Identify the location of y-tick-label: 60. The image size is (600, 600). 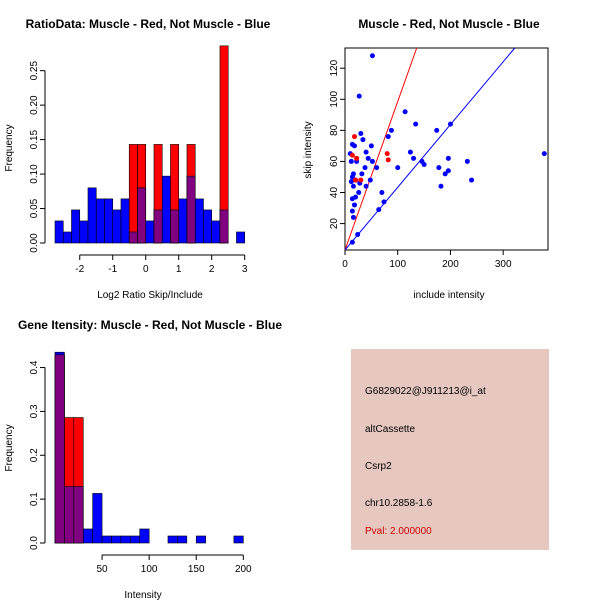
(334, 161).